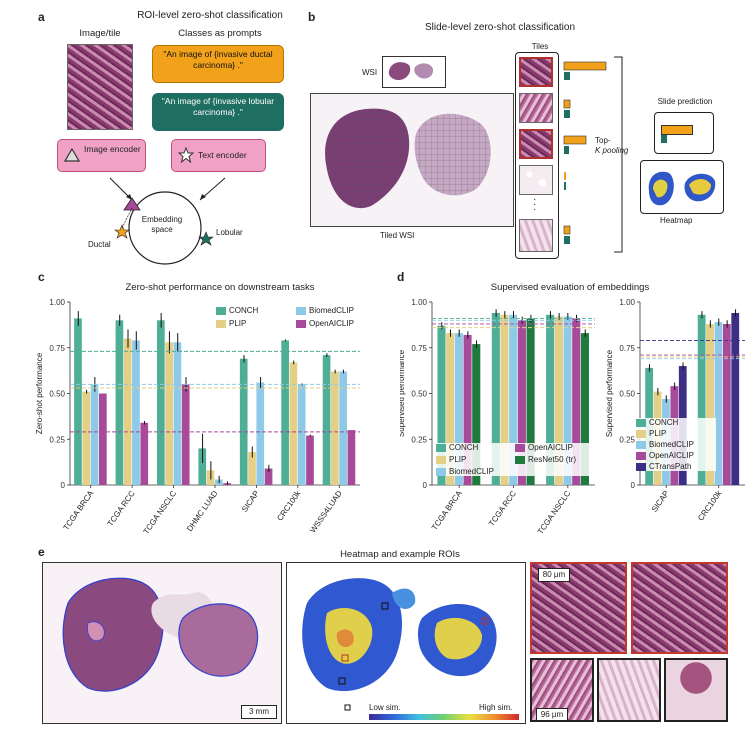  What do you see at coordinates (41, 552) in the screenshot?
I see `panel-e-label: e` at bounding box center [41, 552].